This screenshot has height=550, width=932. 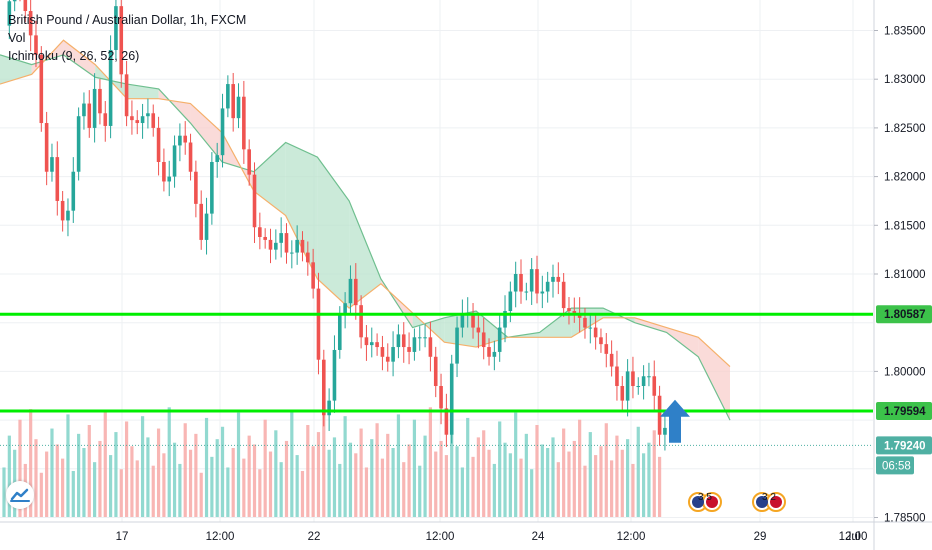 I want to click on event-count-label: 3 2, so click(x=769, y=497).